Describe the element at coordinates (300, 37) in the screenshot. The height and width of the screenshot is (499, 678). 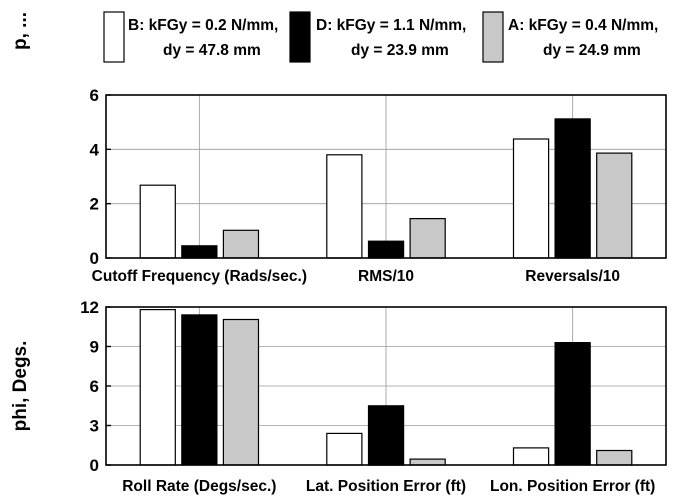
I see `legend-swatch-D` at that location.